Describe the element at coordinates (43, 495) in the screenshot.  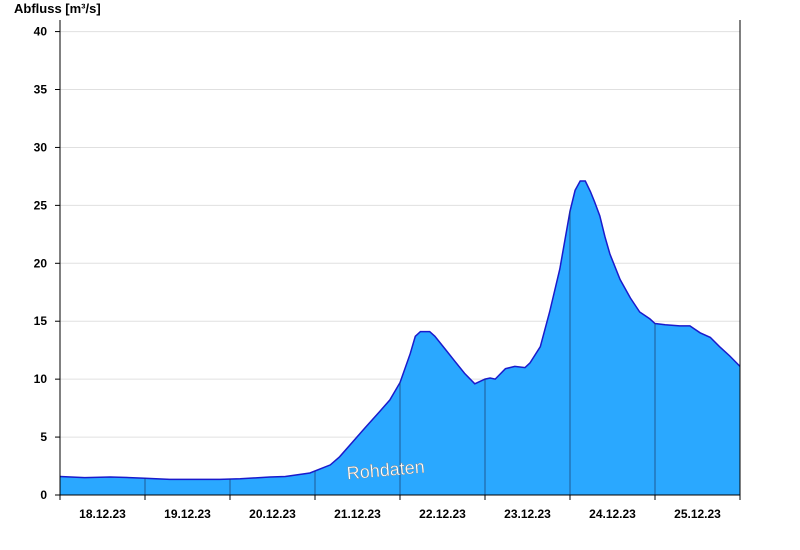
I see `y-tick-label: 0` at that location.